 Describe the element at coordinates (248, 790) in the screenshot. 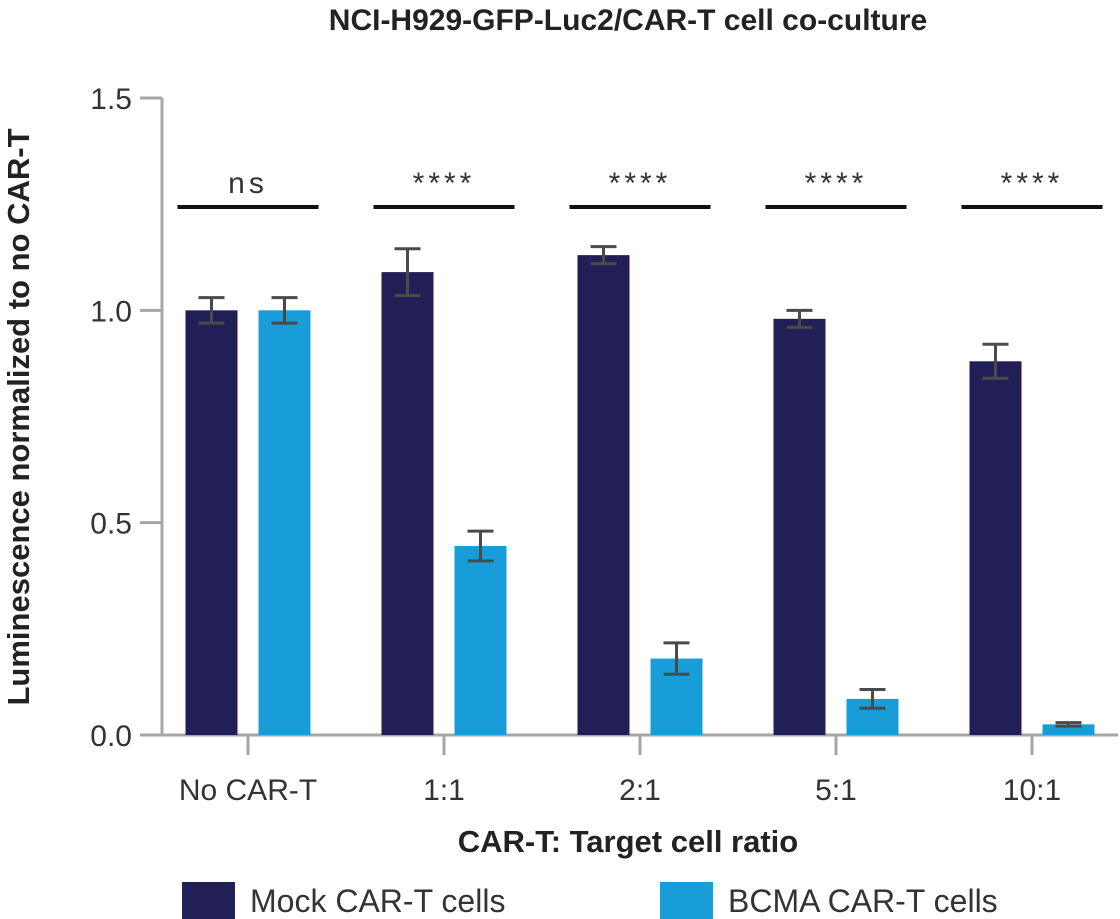

I see `x-tick-label: No CAR-T` at that location.